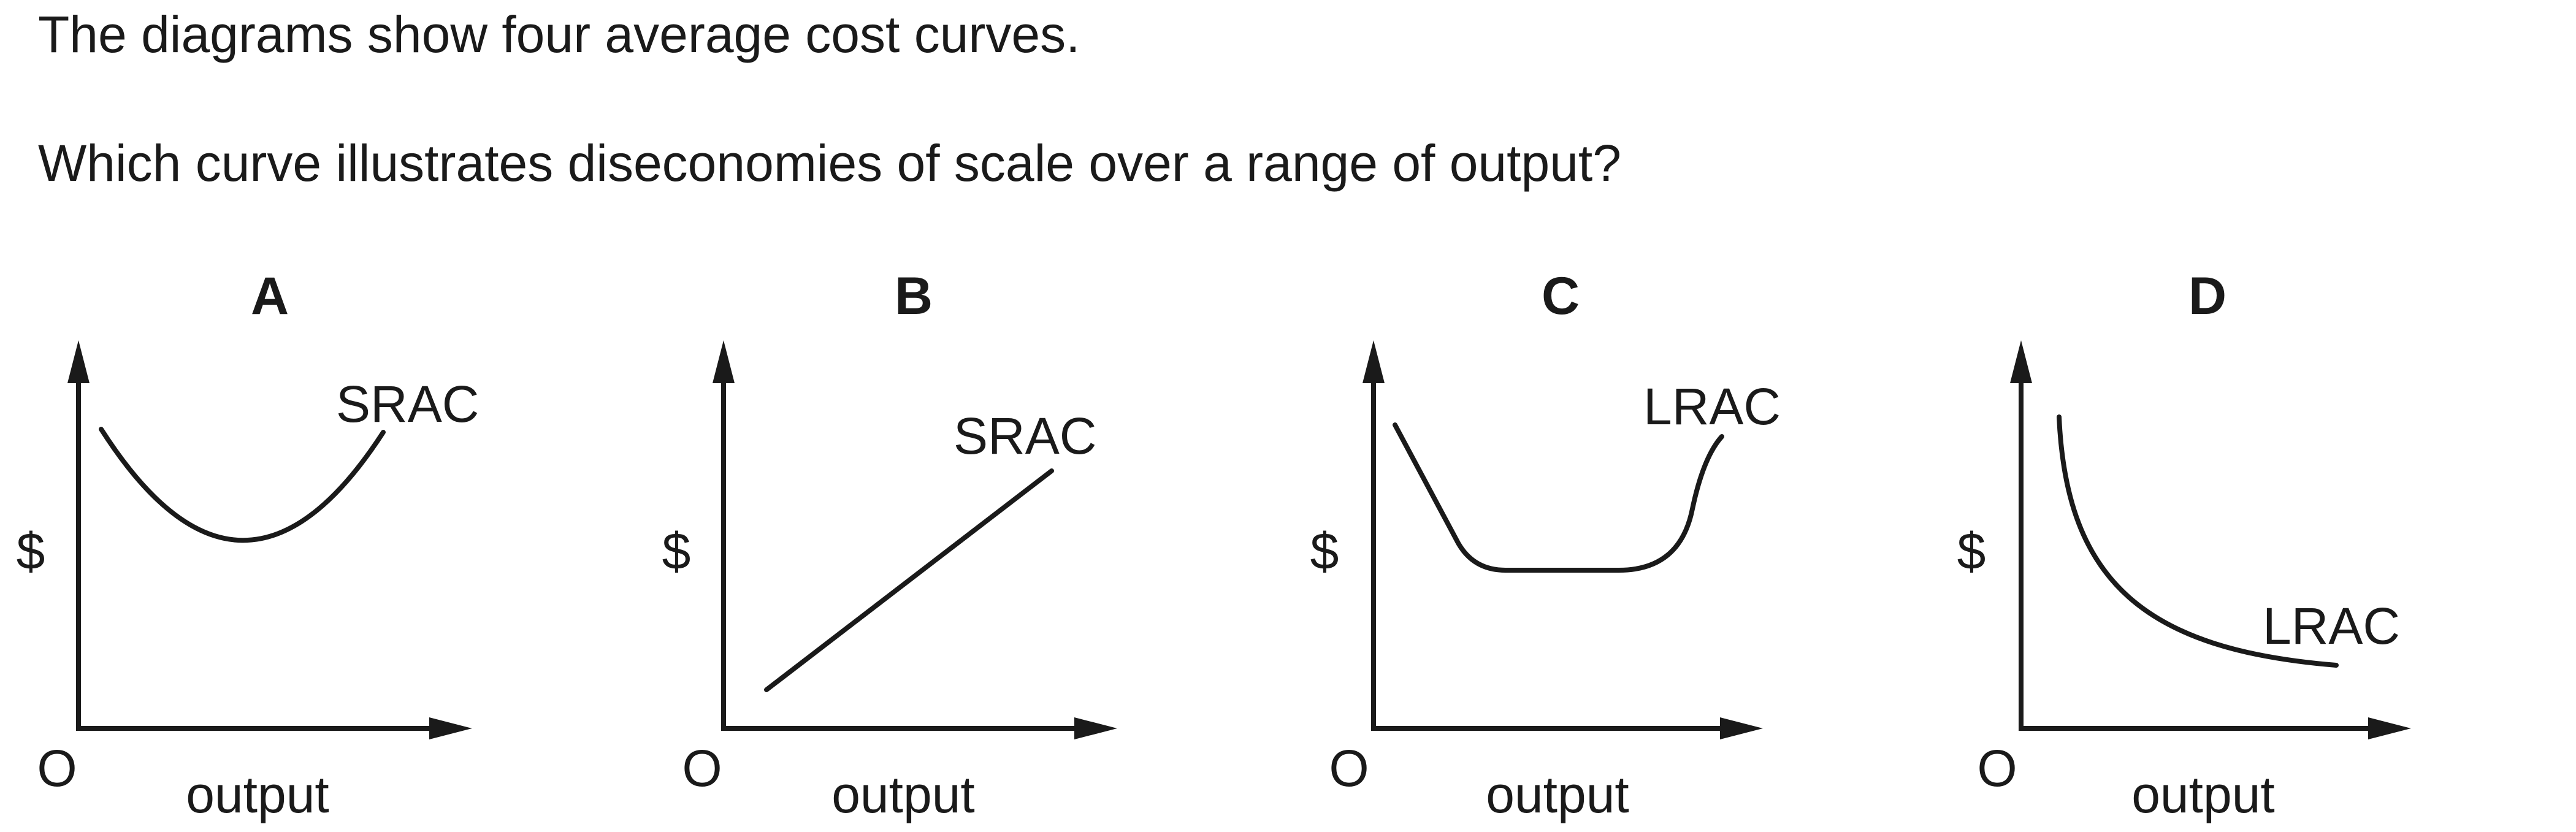 Image resolution: width=2576 pixels, height=832 pixels. Describe the element at coordinates (2021, 361) in the screenshot. I see `diagram-d-y-arrow` at that location.